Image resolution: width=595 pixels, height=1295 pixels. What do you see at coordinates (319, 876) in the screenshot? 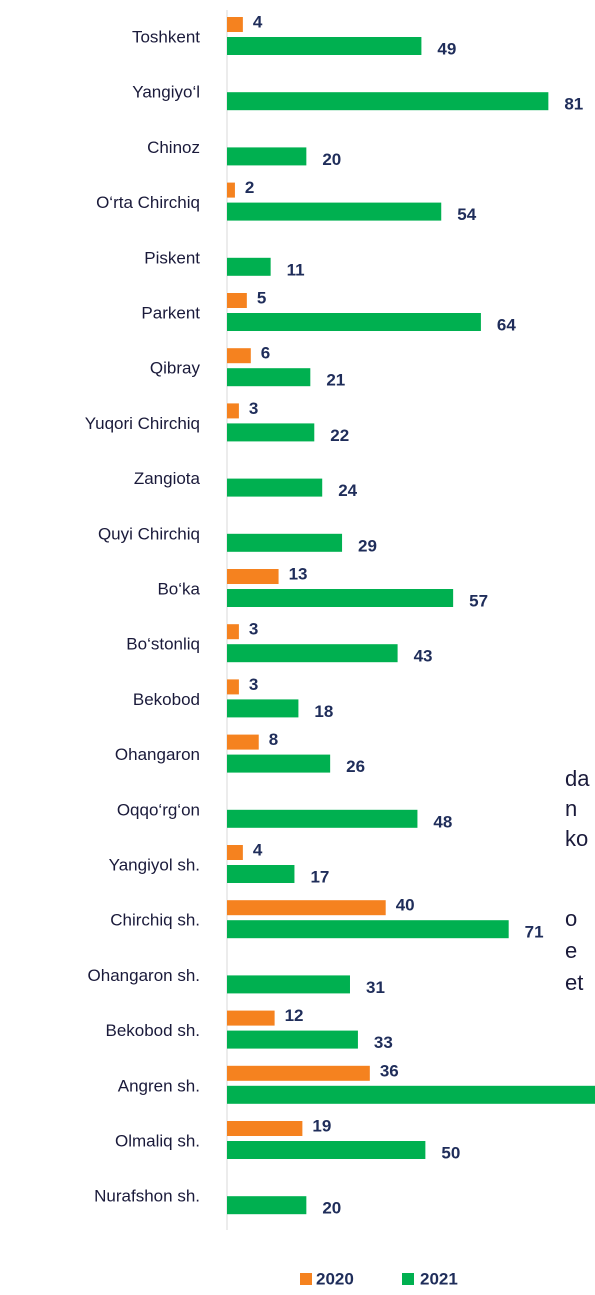
I see `value-label: 17` at bounding box center [319, 876].